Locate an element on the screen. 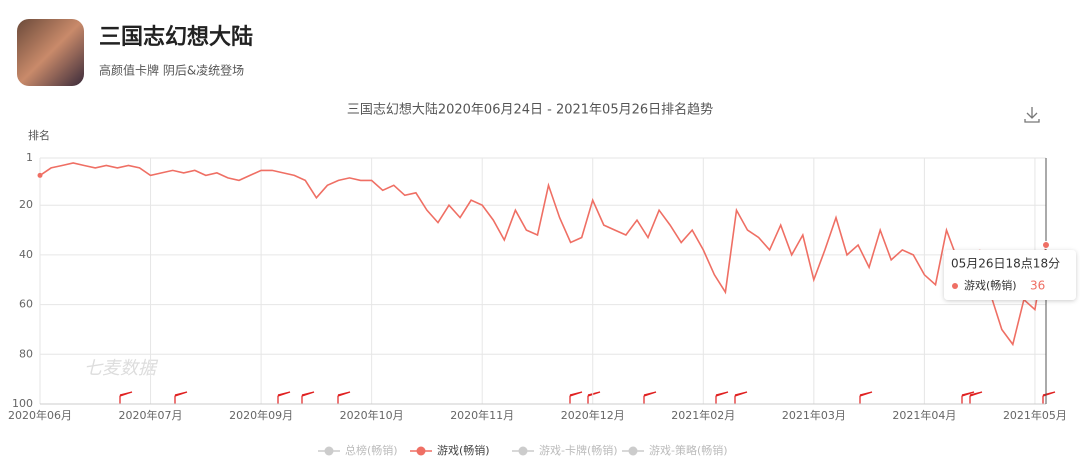 This screenshot has height=470, width=1080. download-icon is located at coordinates (1032, 115).